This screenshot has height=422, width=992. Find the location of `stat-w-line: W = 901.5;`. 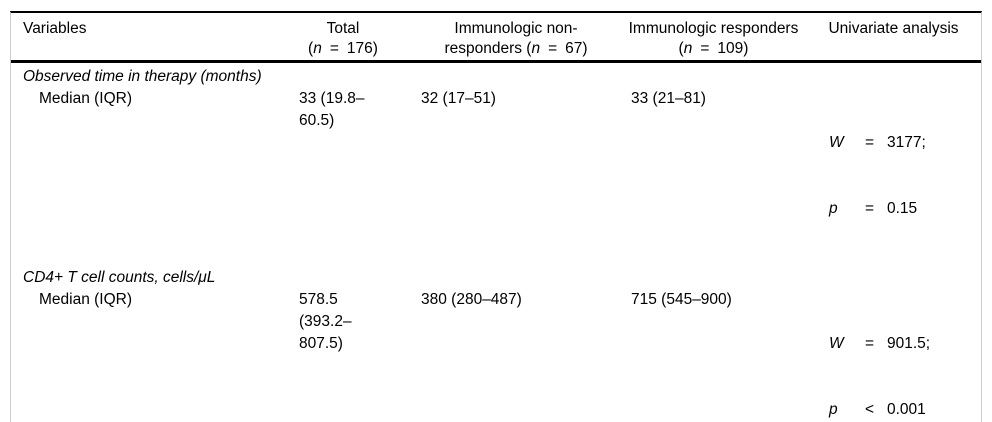

stat-w-line: W = 901.5; is located at coordinates (905, 344).